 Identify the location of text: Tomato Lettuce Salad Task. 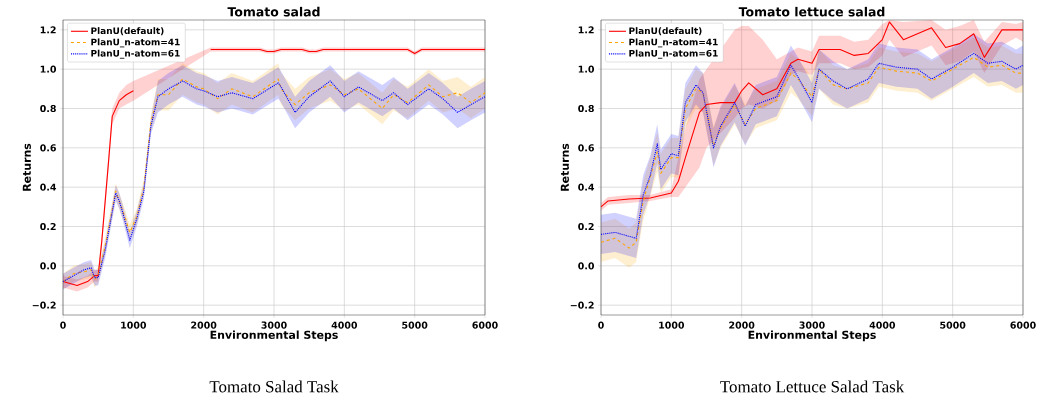
(812, 386).